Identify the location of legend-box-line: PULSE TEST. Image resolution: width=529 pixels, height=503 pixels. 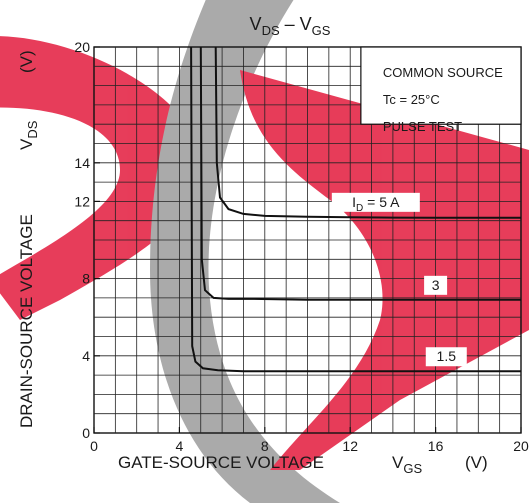
(422, 126).